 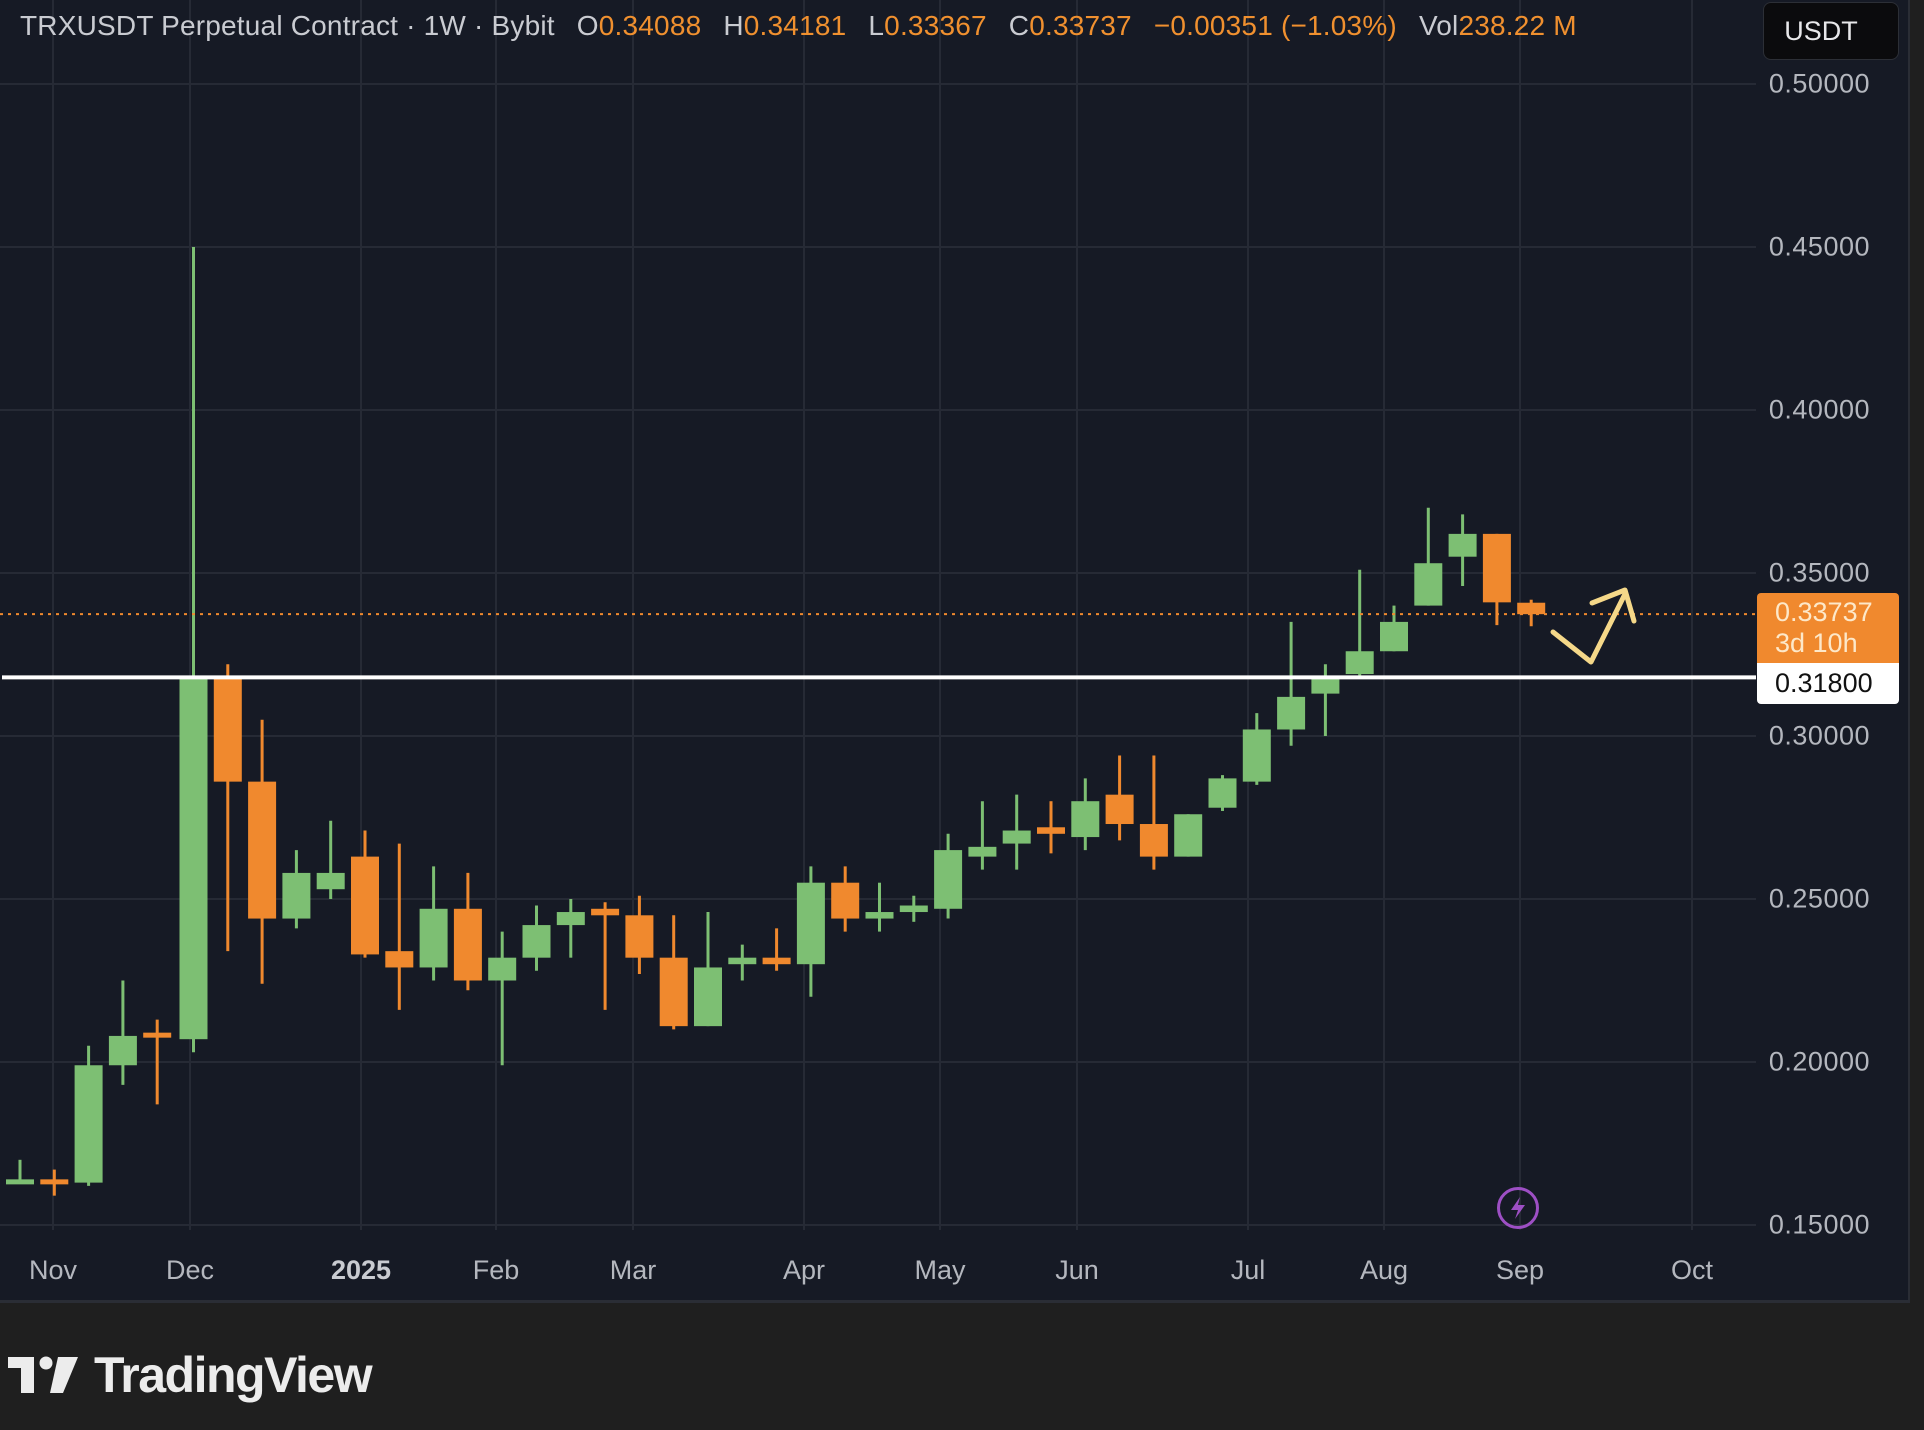 What do you see at coordinates (1816, 643) in the screenshot?
I see `bar-countdown: 3d 10h` at bounding box center [1816, 643].